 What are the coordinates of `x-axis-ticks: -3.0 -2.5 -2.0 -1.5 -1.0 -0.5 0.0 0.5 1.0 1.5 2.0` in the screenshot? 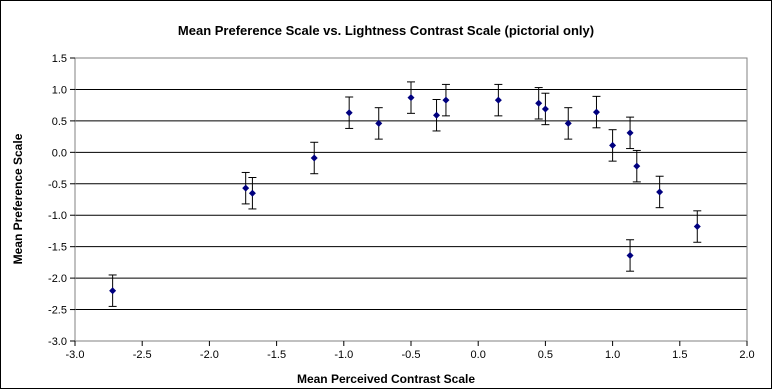 It's located at (410, 351).